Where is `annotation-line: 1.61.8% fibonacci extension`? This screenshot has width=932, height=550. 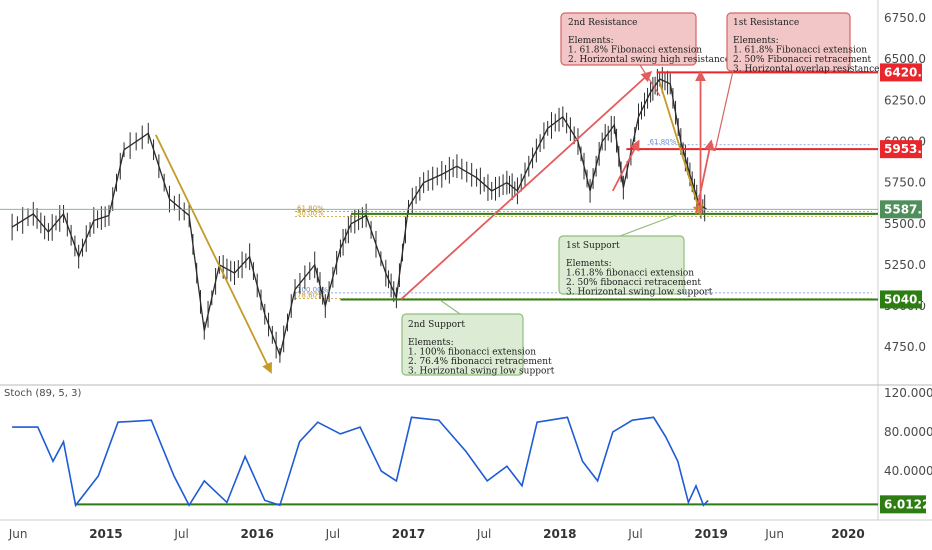
annotation-line: 1.61.8% fibonacci extension is located at coordinates (630, 274).